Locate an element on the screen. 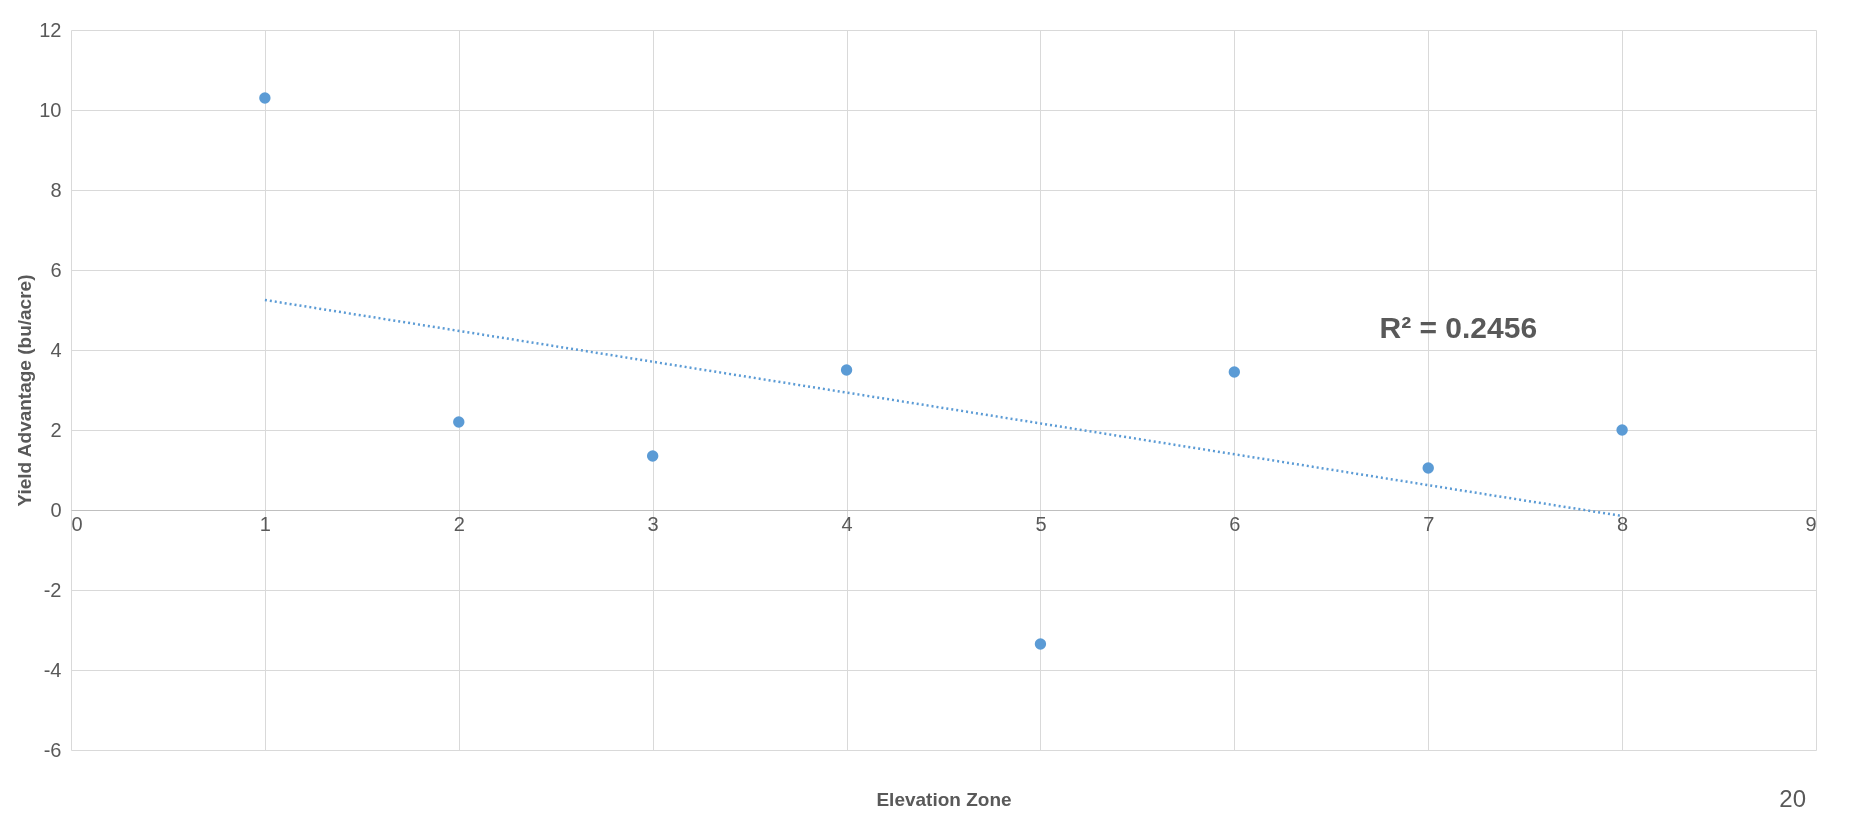  x-tick-label: 6 is located at coordinates (1235, 523).